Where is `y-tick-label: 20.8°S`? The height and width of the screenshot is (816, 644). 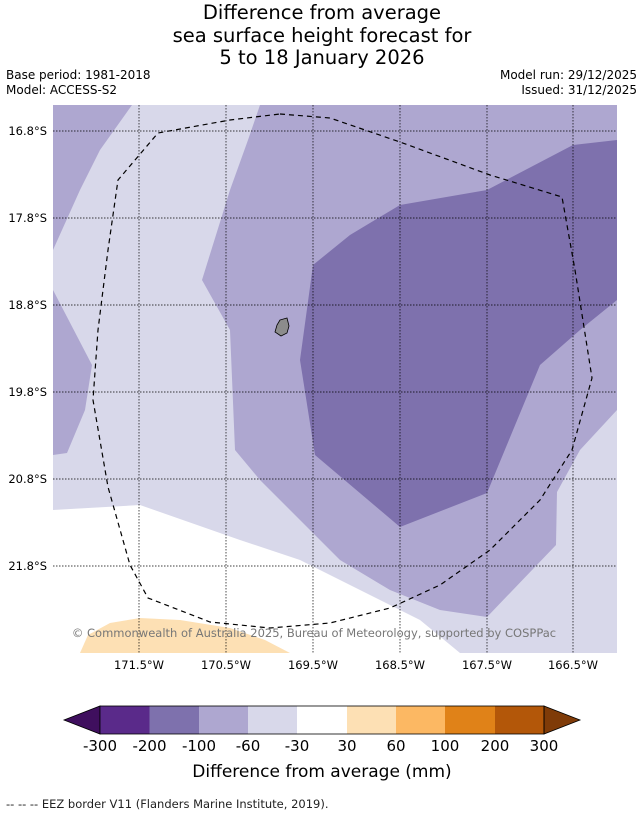 y-tick-label: 20.8°S is located at coordinates (27, 479).